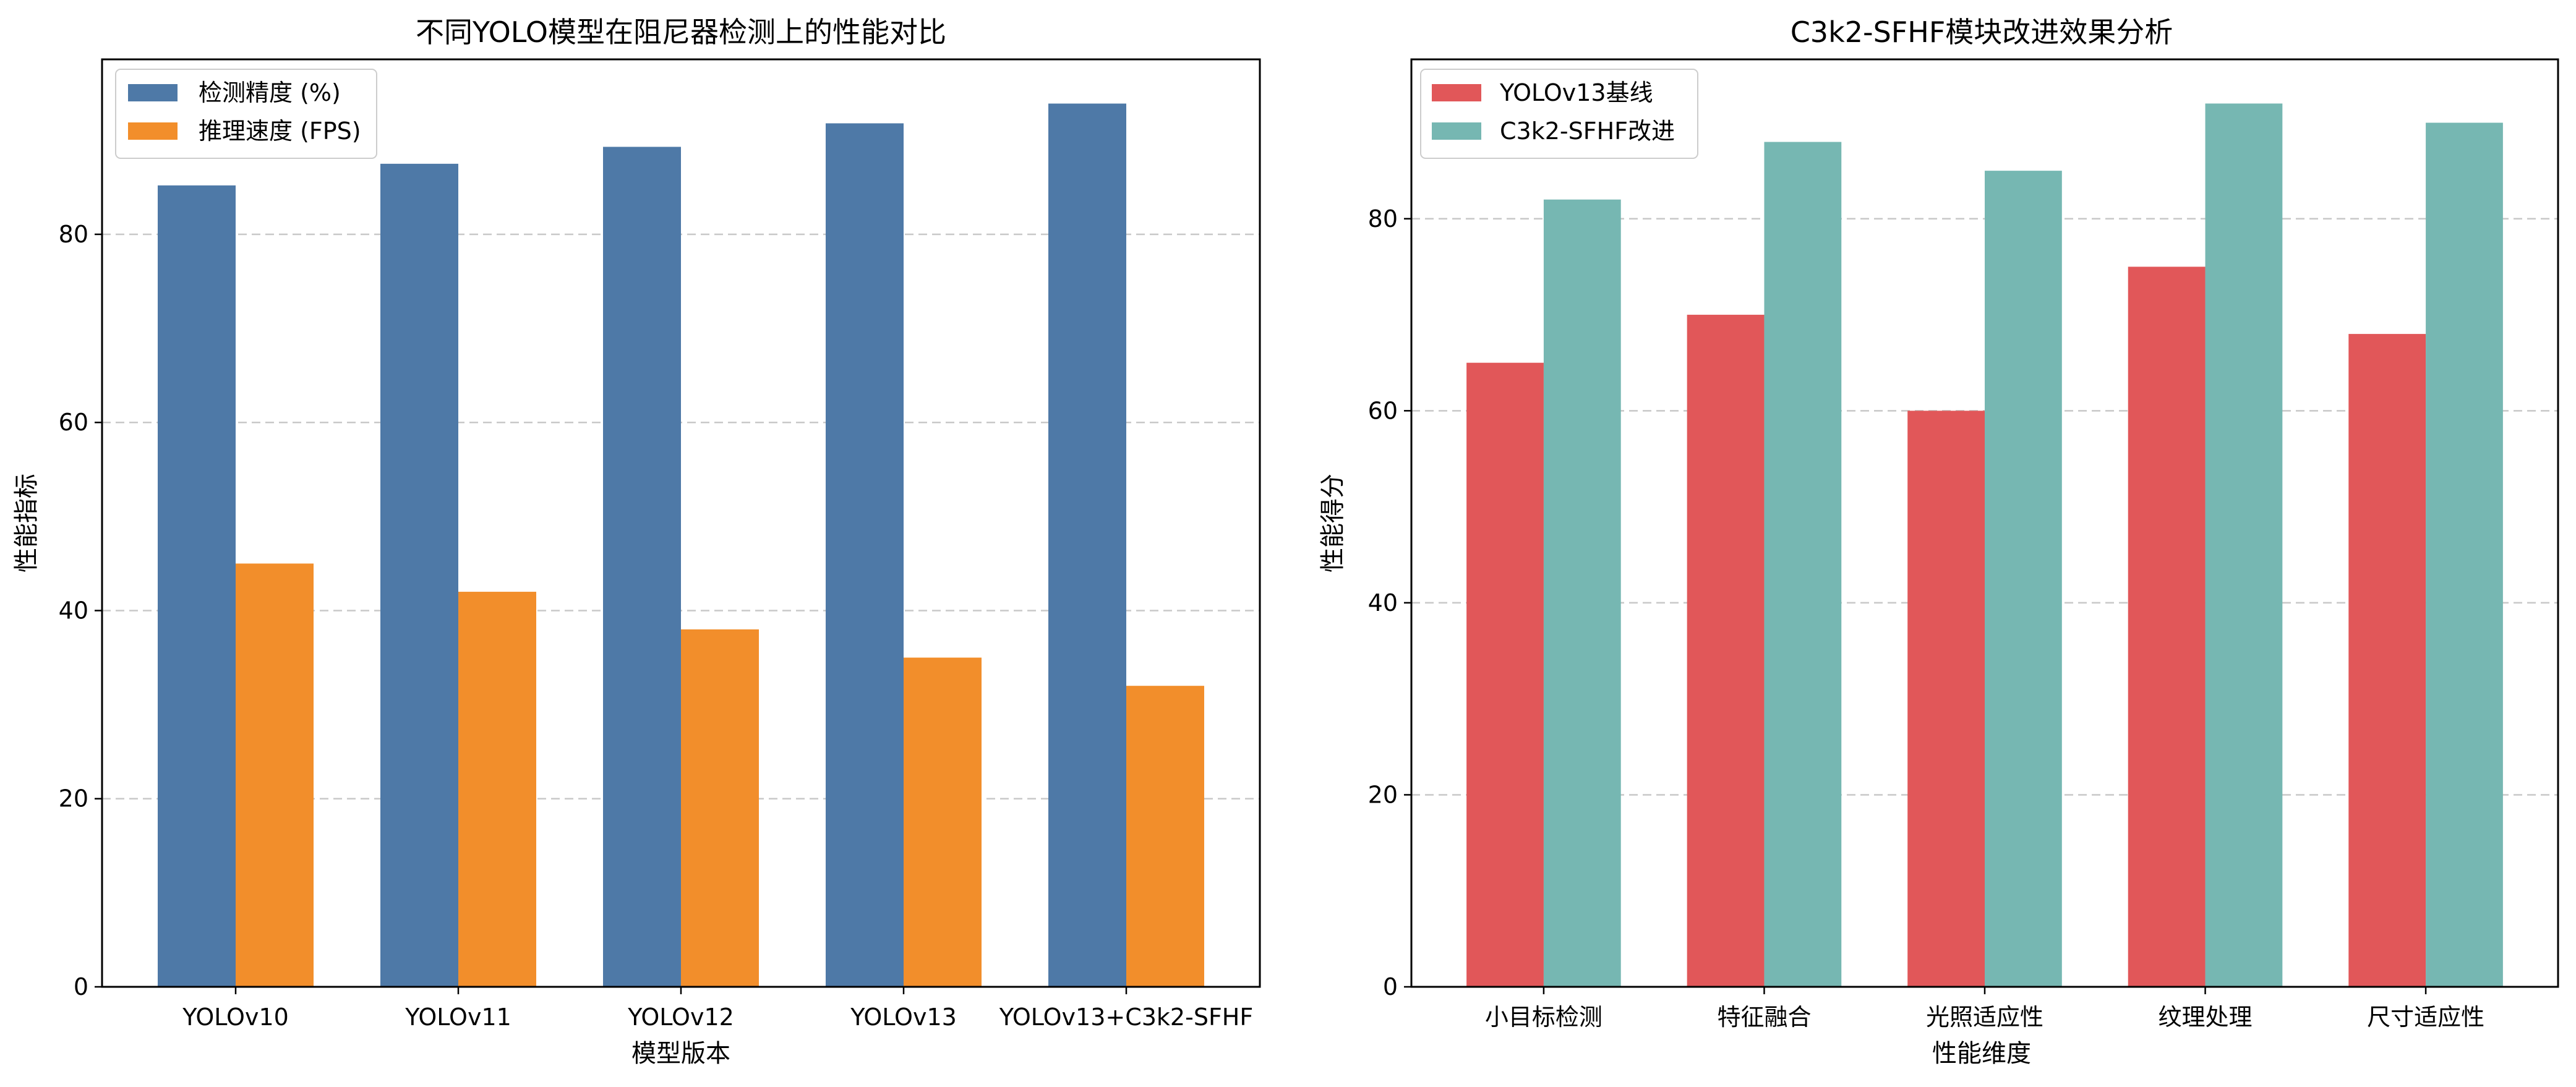  I want to click on bar-series0-yolov12, so click(642, 567).